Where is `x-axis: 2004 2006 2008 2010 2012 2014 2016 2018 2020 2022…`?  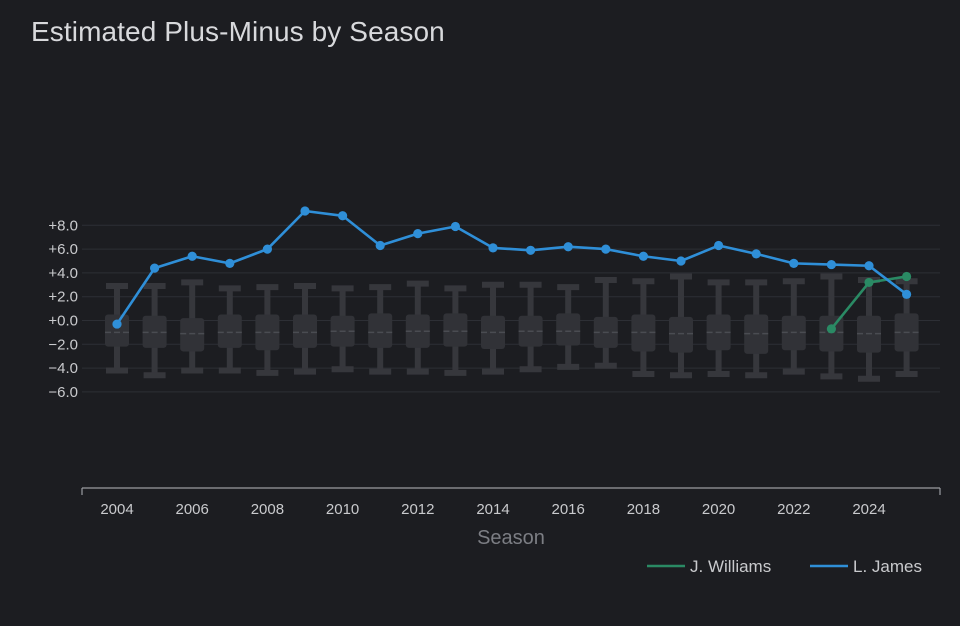
x-axis: 2004 2006 2008 2010 2012 2014 2016 2018 2020 2022… is located at coordinates (511, 502).